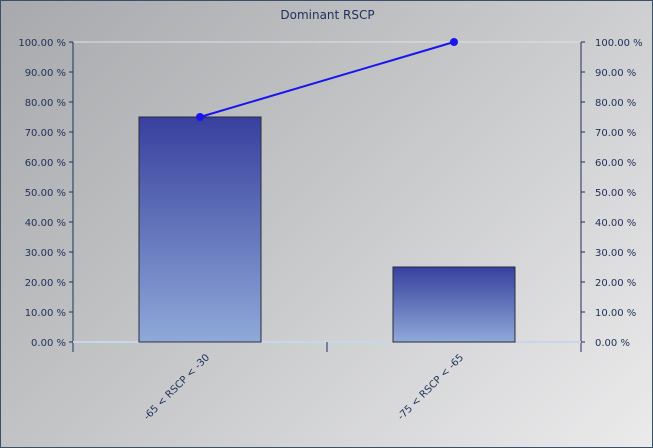  I want to click on y-tick-label-left: 90.00 %, so click(45, 73).